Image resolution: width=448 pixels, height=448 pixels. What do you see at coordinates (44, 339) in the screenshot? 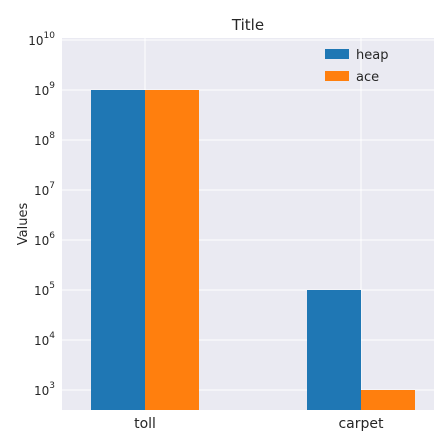
I see `y-tick-label: 10⁴` at bounding box center [44, 339].